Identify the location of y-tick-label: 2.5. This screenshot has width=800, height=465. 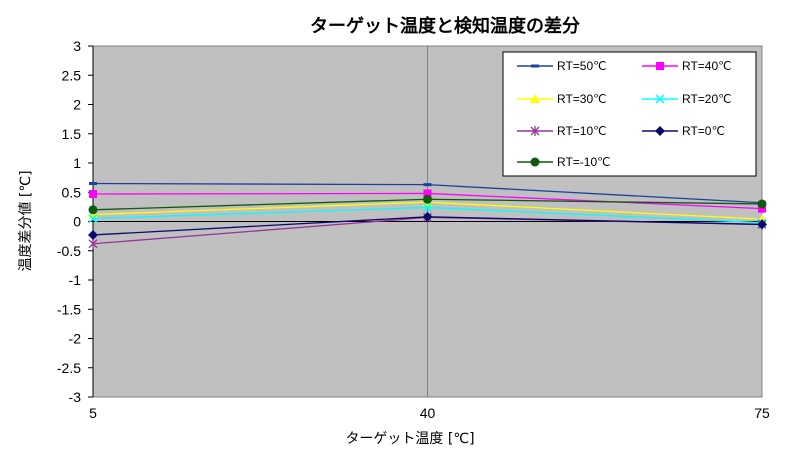
(72, 75).